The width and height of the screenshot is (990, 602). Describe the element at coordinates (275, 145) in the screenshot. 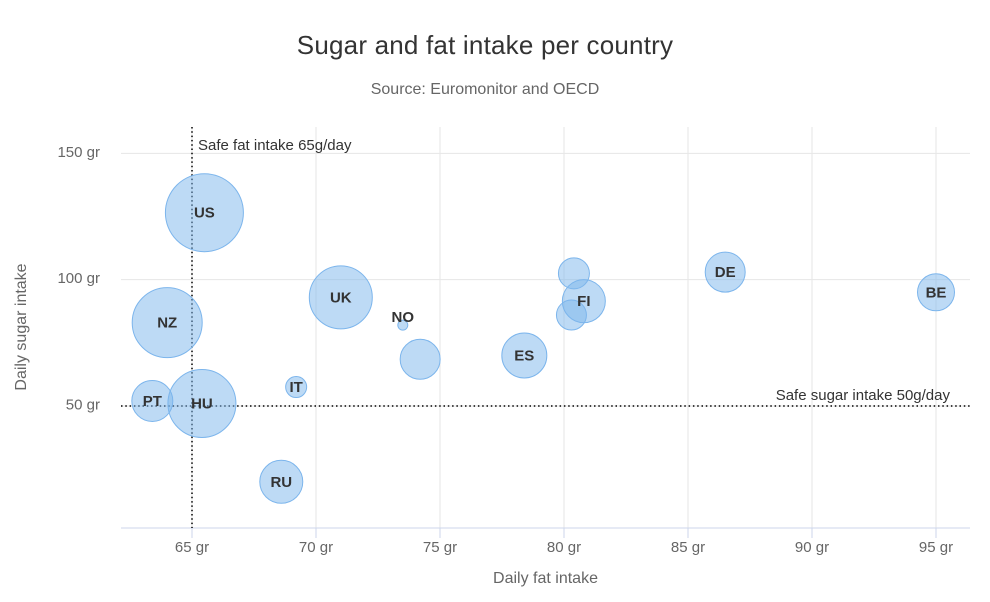

I see `safe-fat-plotline-label: Safe fat intake 65g/day` at that location.